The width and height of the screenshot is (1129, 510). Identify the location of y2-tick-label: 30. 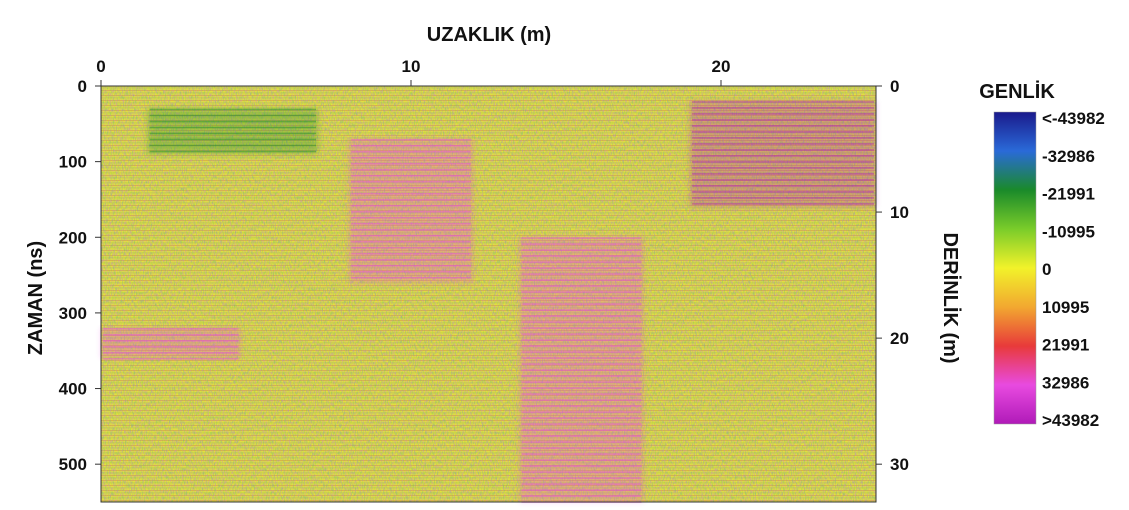
(899, 464).